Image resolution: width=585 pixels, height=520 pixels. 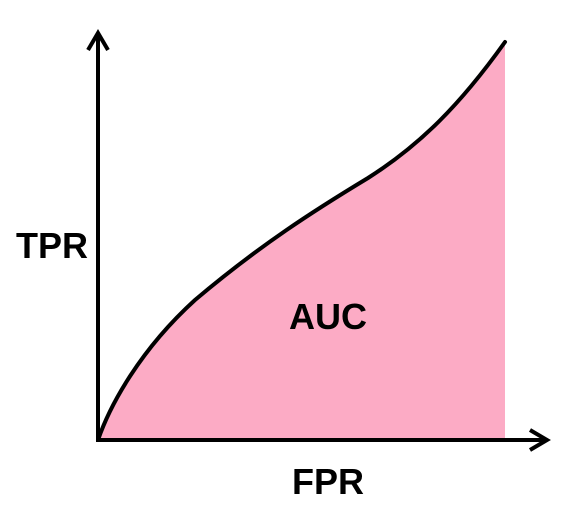 I want to click on x-axis-label: FPR, so click(x=328, y=481).